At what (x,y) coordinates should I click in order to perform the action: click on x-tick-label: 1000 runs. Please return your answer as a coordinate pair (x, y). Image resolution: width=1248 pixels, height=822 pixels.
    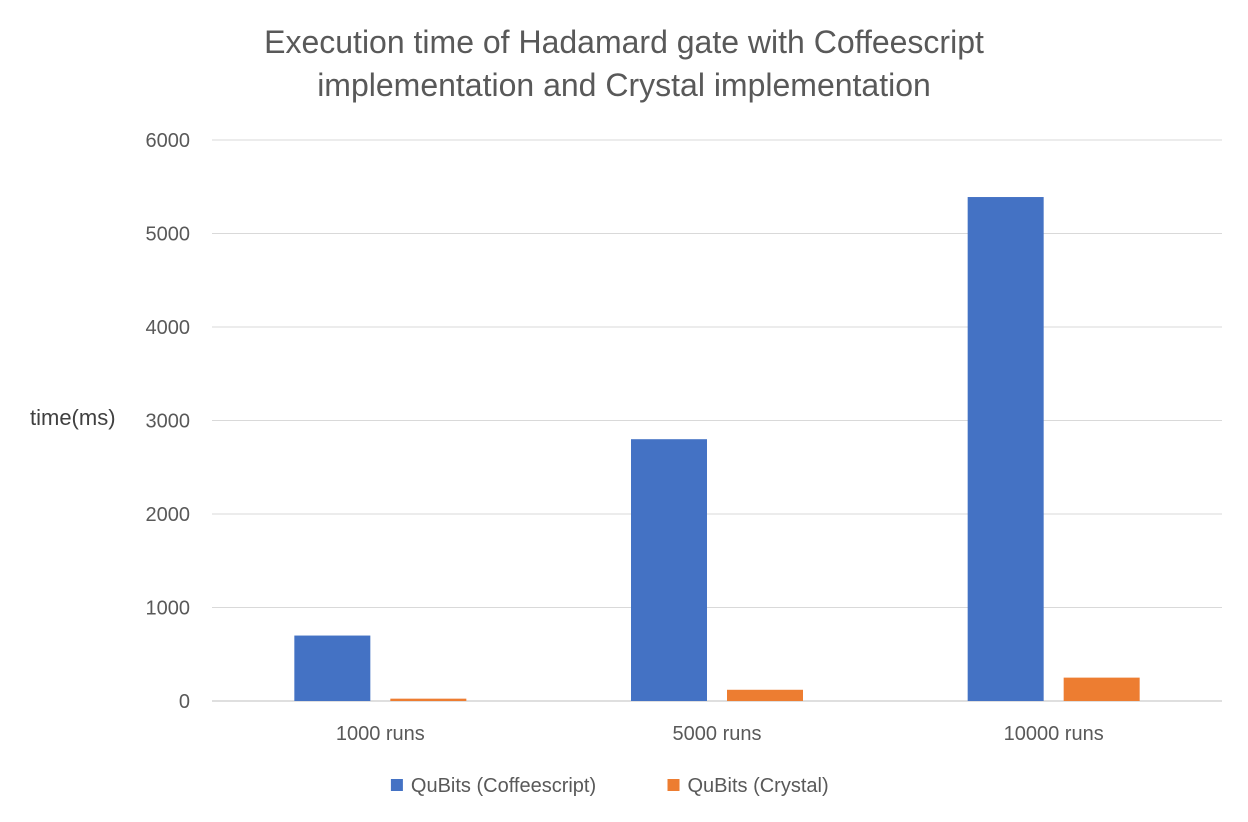
    Looking at the image, I should click on (380, 734).